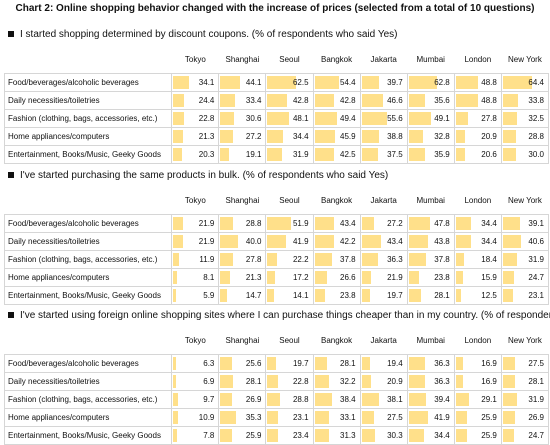  What do you see at coordinates (383, 200) in the screenshot?
I see `column-header-jakarta: Jakarta` at bounding box center [383, 200].